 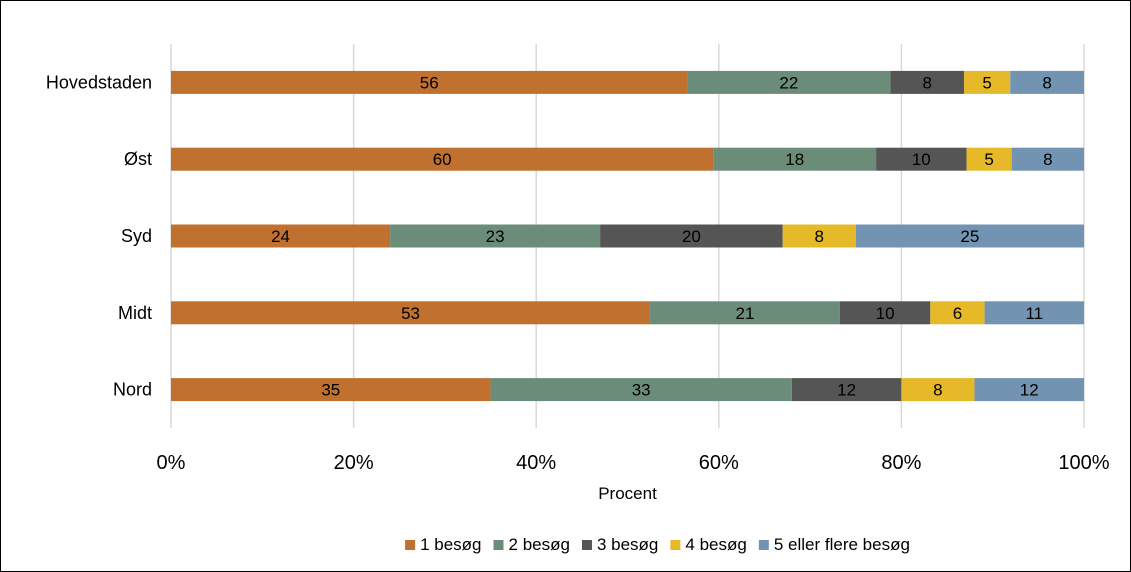 I want to click on data-label: 53, so click(x=410, y=313).